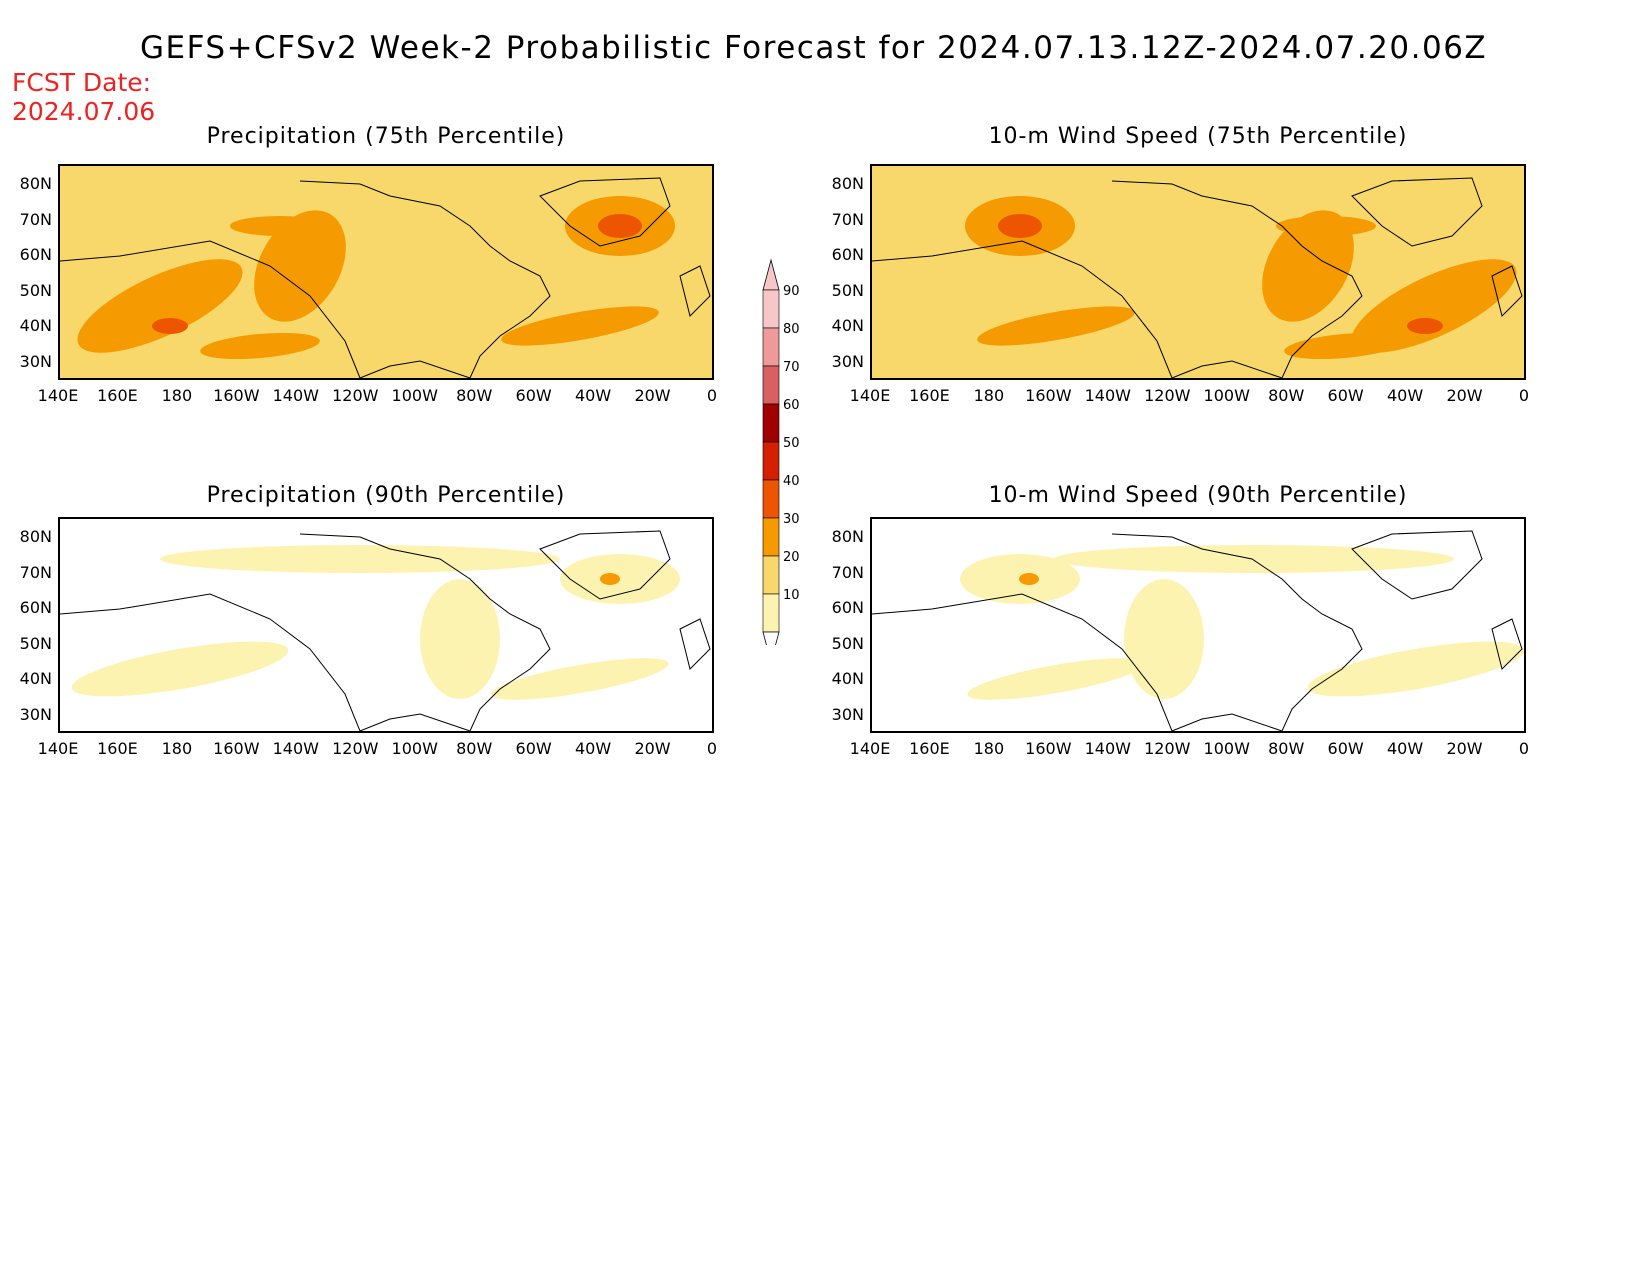 This screenshot has width=1650, height=1275. I want to click on colorbar-bottom-arrow, so click(771, 638).